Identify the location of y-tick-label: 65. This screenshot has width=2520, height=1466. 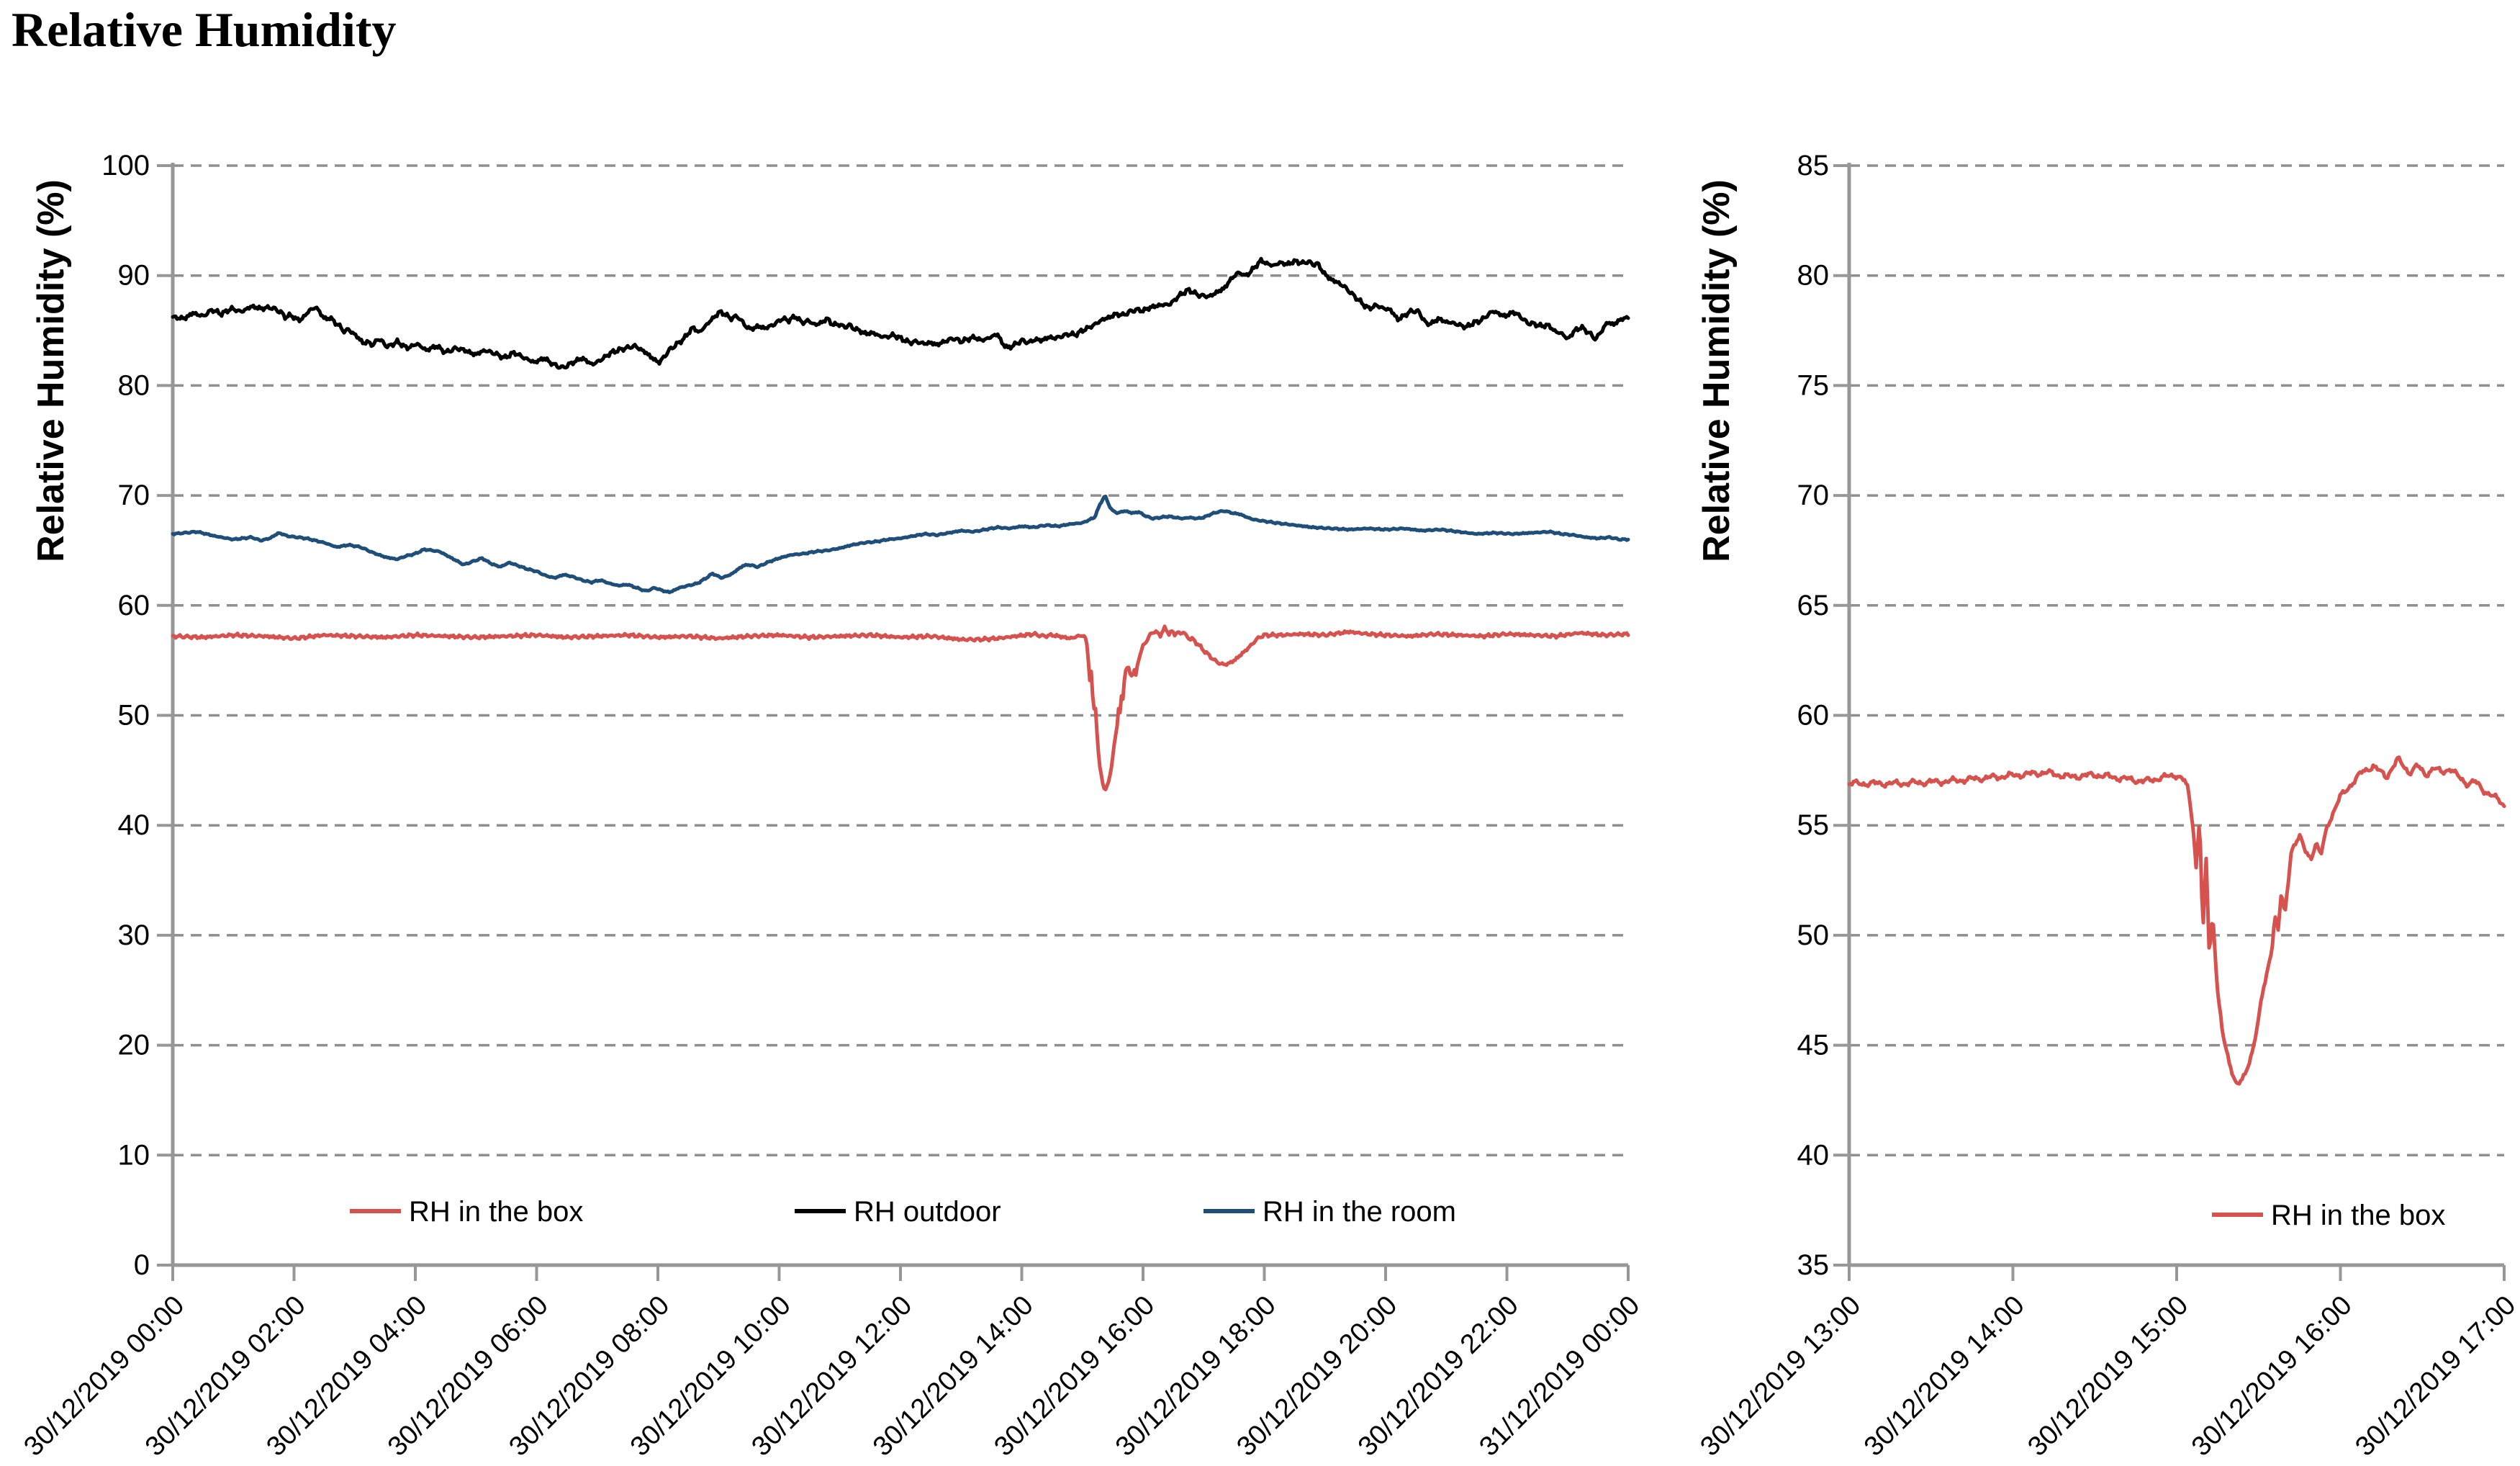
(1813, 605).